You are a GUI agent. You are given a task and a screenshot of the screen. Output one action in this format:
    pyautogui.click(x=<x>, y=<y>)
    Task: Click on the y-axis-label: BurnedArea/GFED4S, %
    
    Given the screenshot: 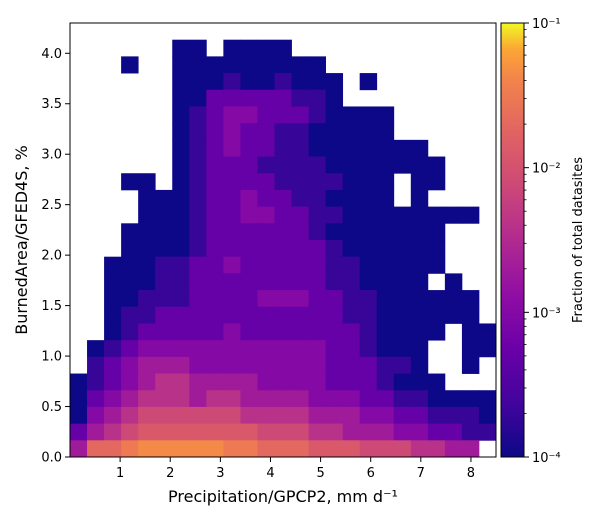 What is the action you would take?
    pyautogui.click(x=21, y=240)
    